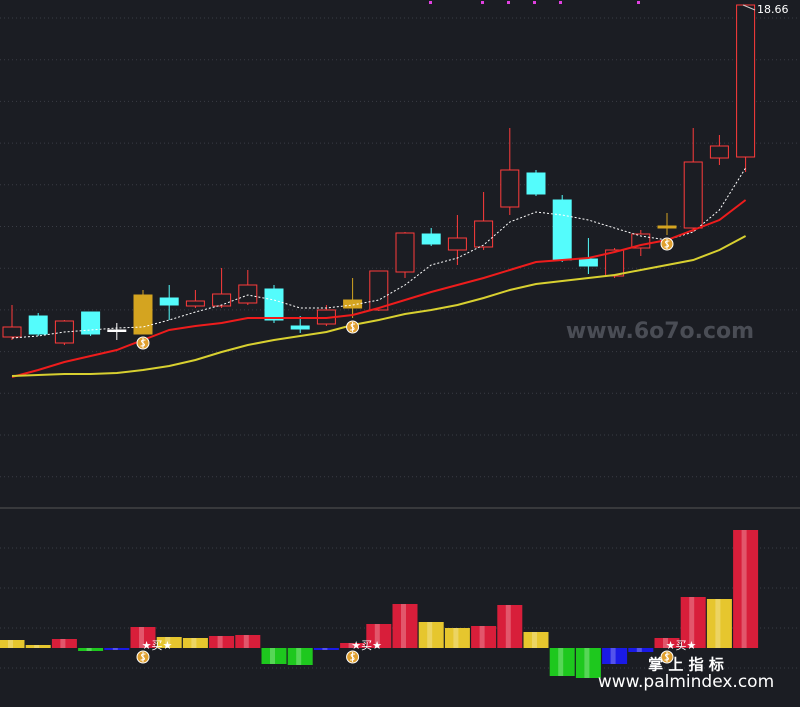  Describe the element at coordinates (773, 9) in the screenshot. I see `last-price-label: 18.66` at that location.